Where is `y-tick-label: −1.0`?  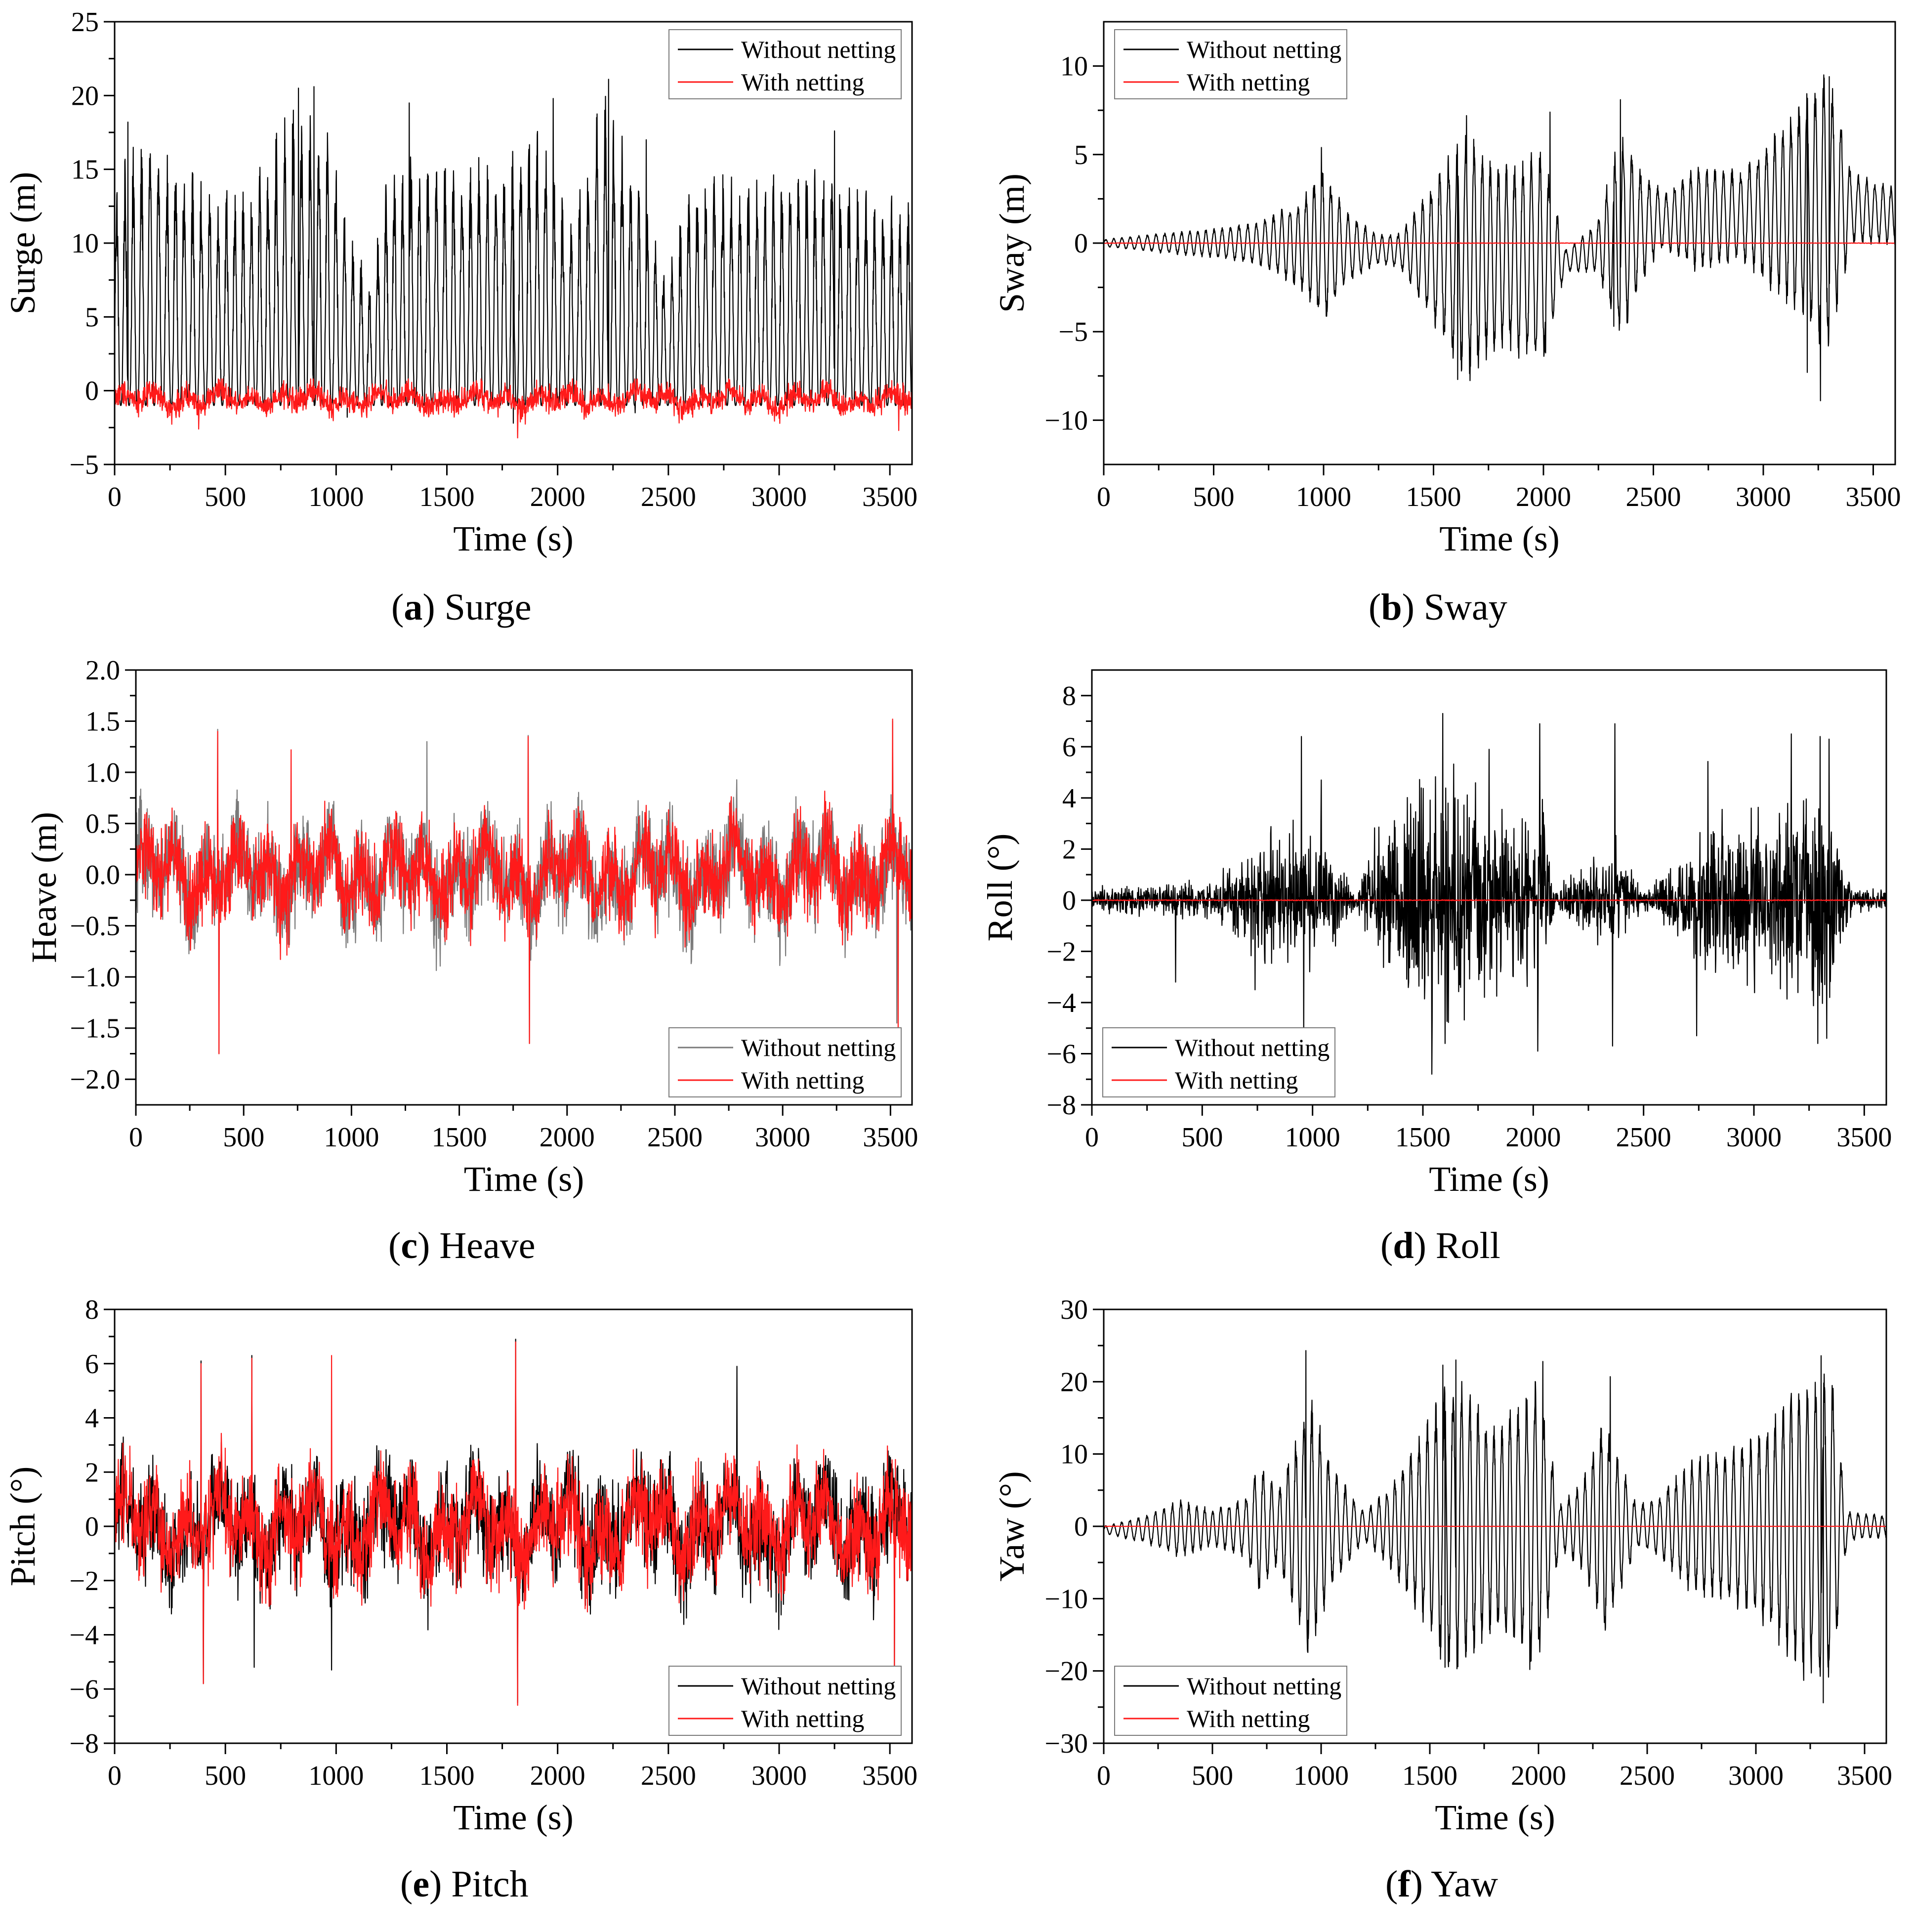 y-tick-label: −1.0 is located at coordinates (95, 977).